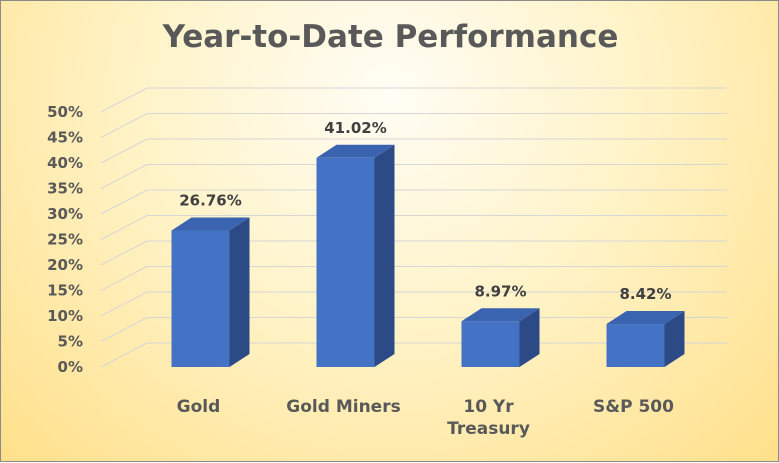 This screenshot has height=463, width=779. I want to click on y-tick-label: 30%, so click(65, 214).